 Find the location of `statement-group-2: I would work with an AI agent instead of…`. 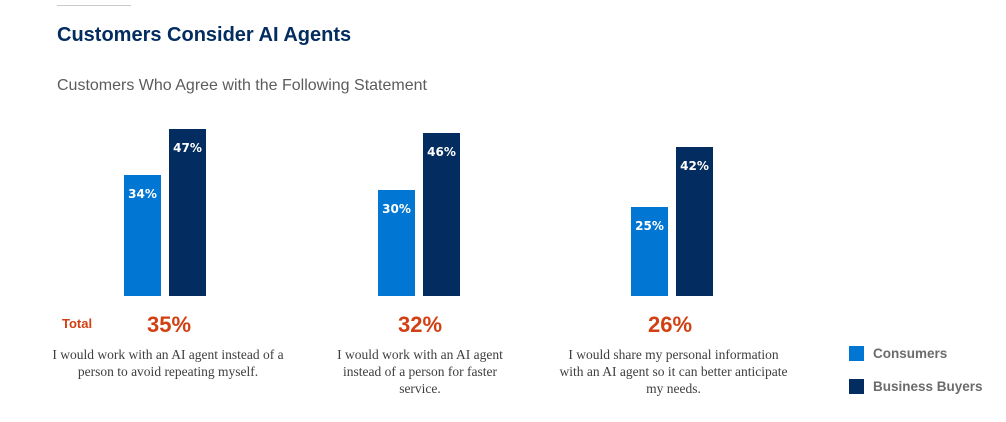

statement-group-2: I would work with an AI agent instead of… is located at coordinates (420, 371).